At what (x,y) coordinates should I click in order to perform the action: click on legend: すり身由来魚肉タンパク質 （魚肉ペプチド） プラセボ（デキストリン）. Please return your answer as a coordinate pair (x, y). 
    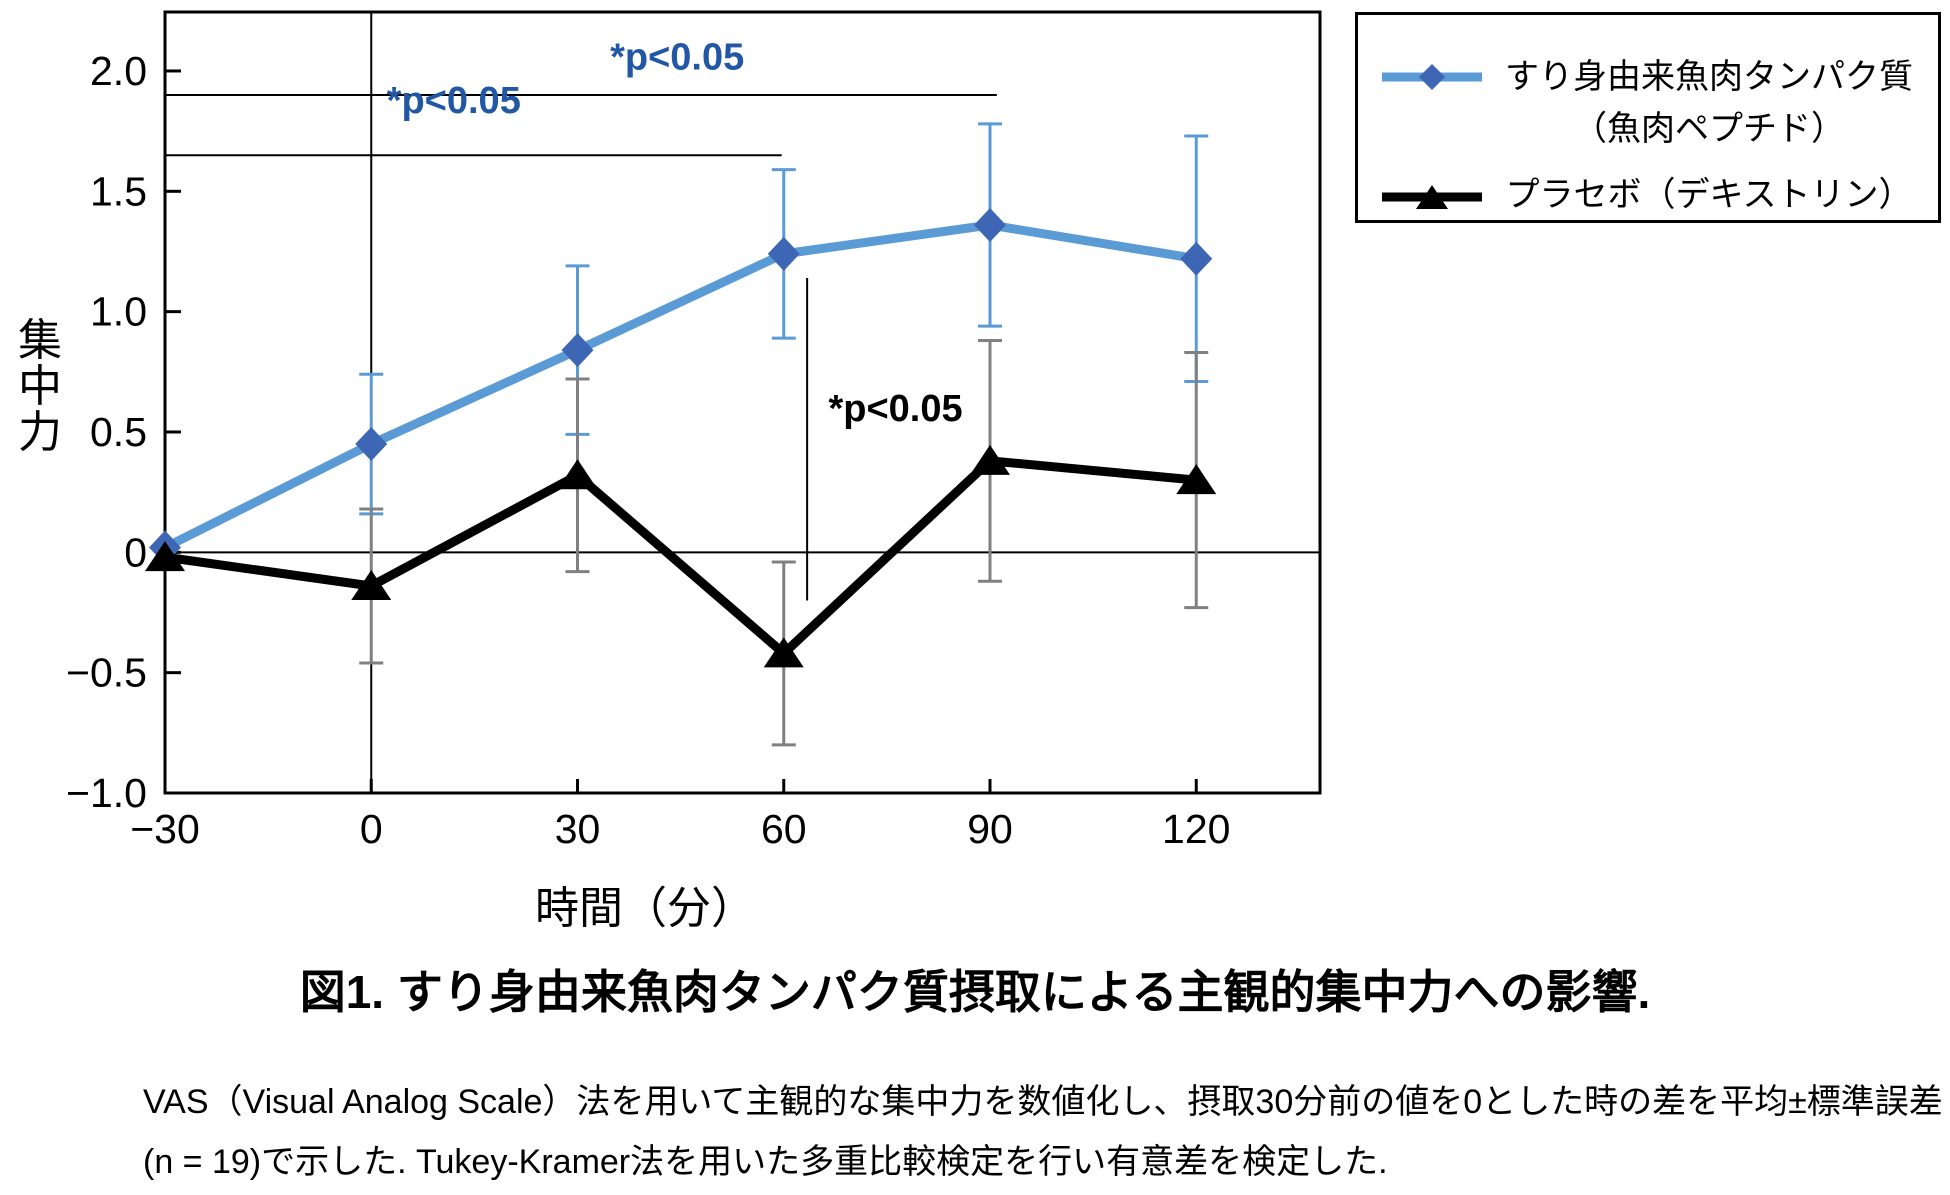
    Looking at the image, I should click on (1648, 117).